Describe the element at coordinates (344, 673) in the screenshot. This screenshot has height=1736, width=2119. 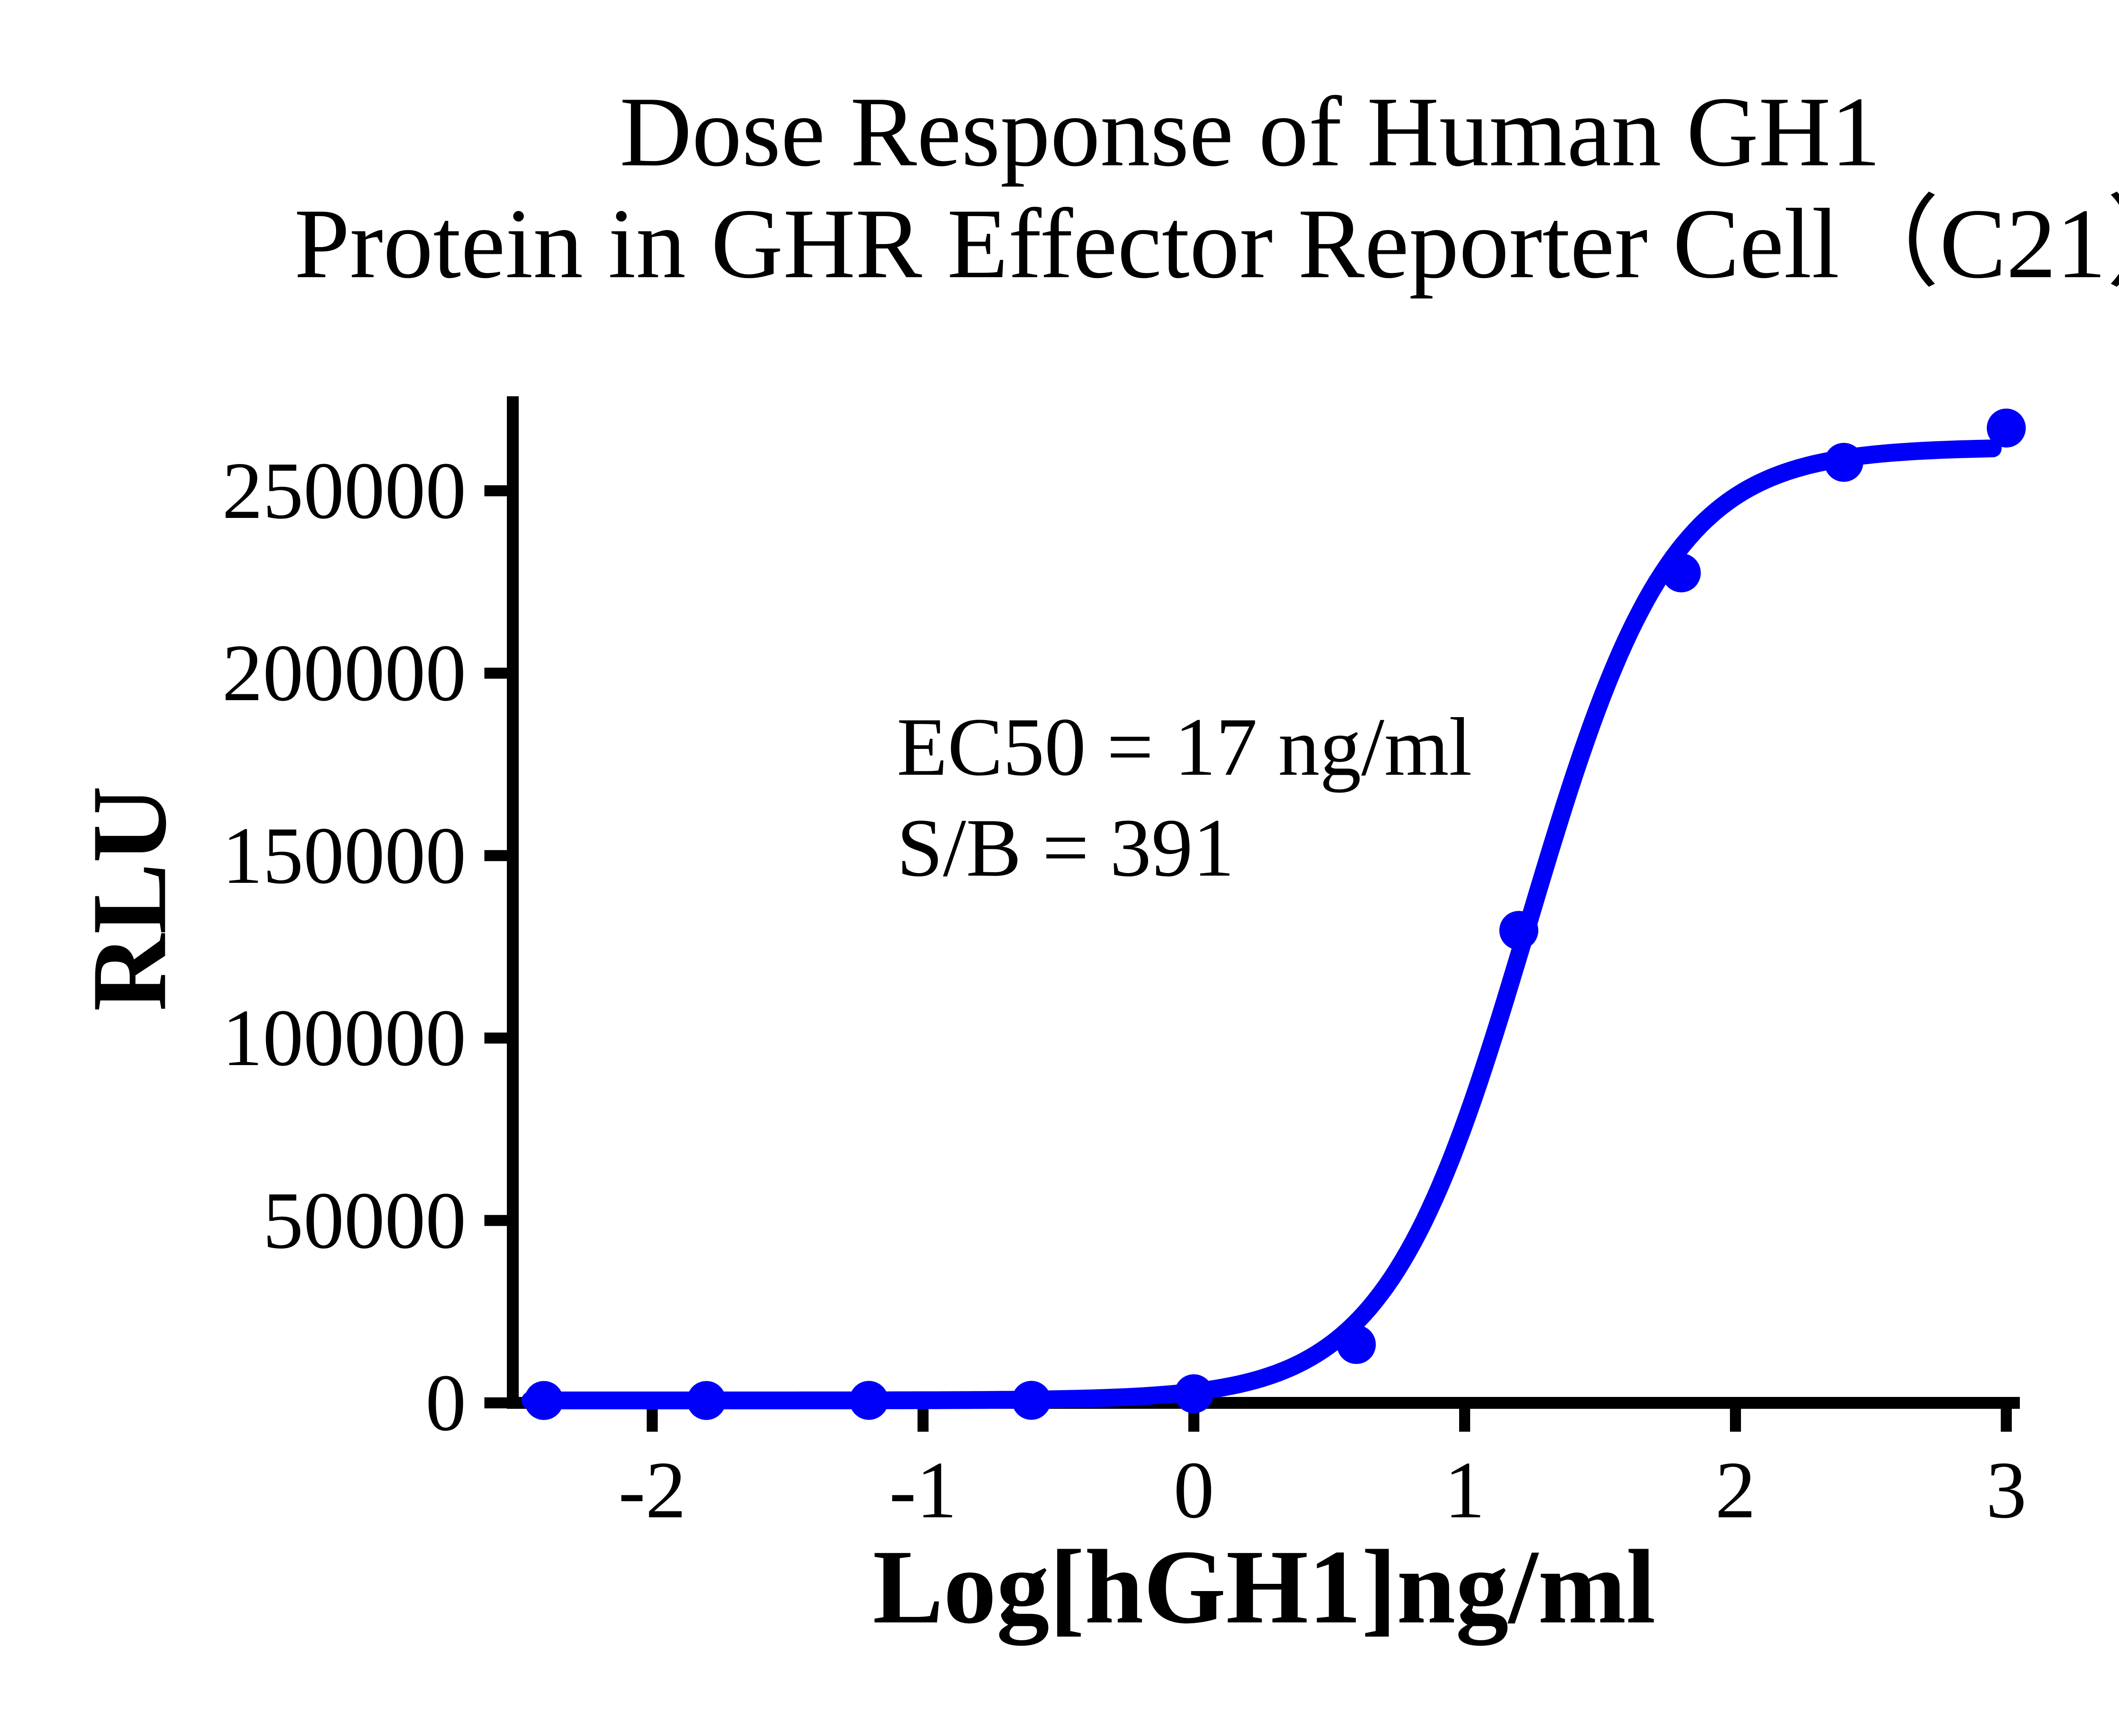
I see `y-tick-label-200000: 200000` at that location.